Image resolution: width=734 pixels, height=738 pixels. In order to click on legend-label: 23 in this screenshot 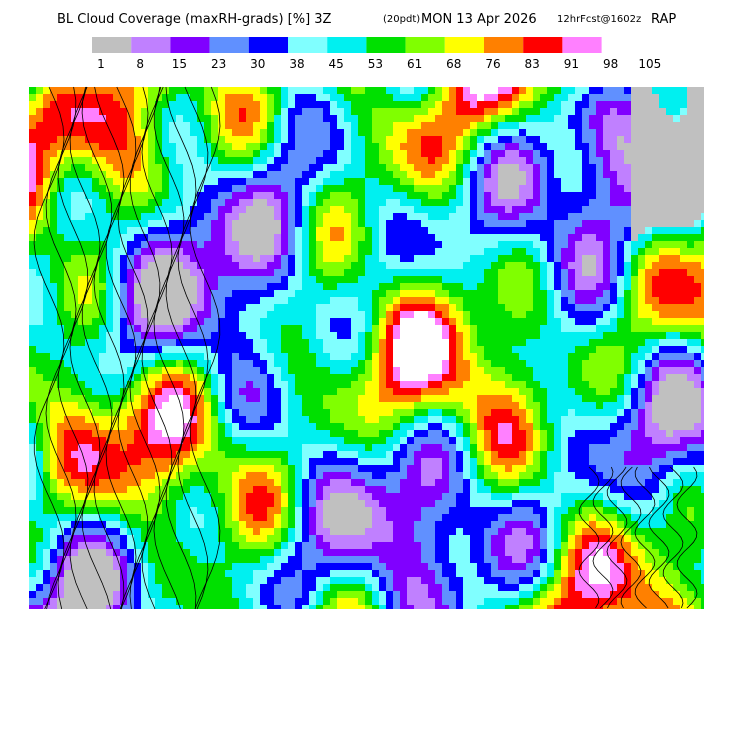, I will do `click(218, 64)`.